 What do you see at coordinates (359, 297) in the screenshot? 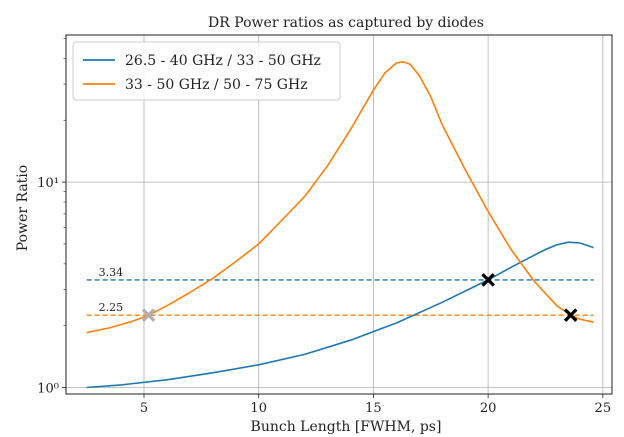
I see `data-markers` at bounding box center [359, 297].